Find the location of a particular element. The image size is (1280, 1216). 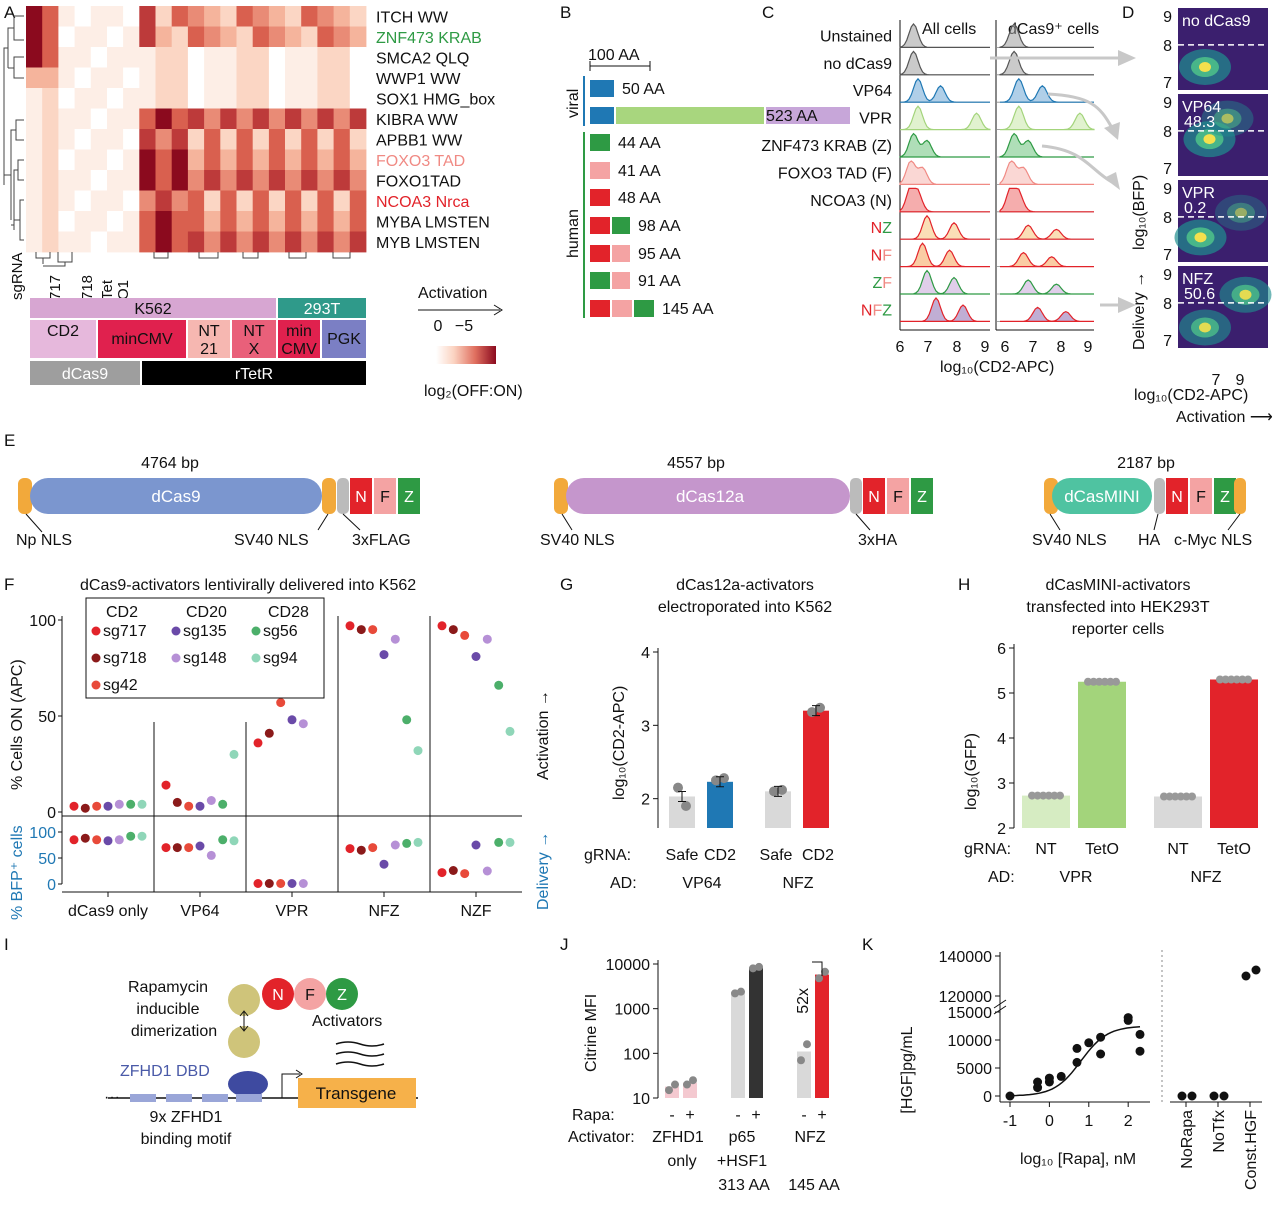

legend-title: Activation is located at coordinates (452, 293).